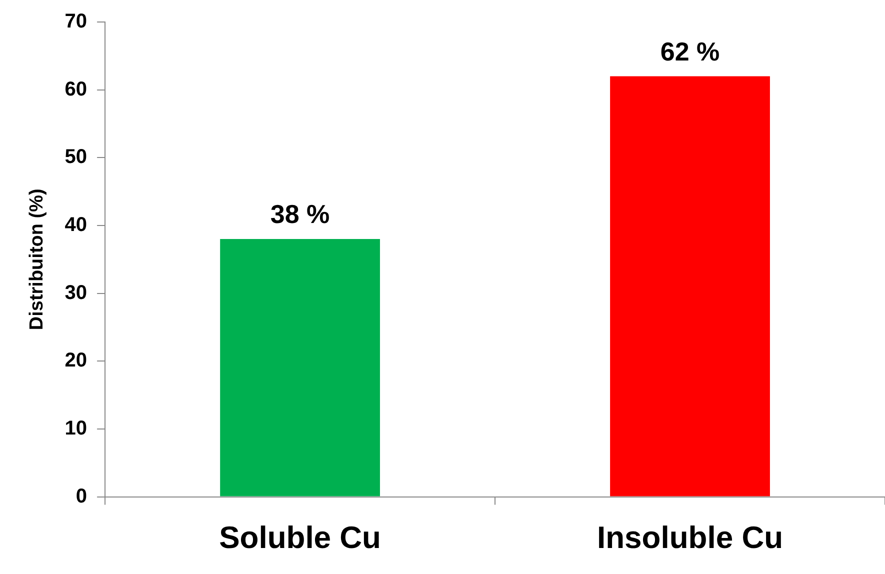  I want to click on x-tick-label: Insoluble Cu, so click(690, 537).